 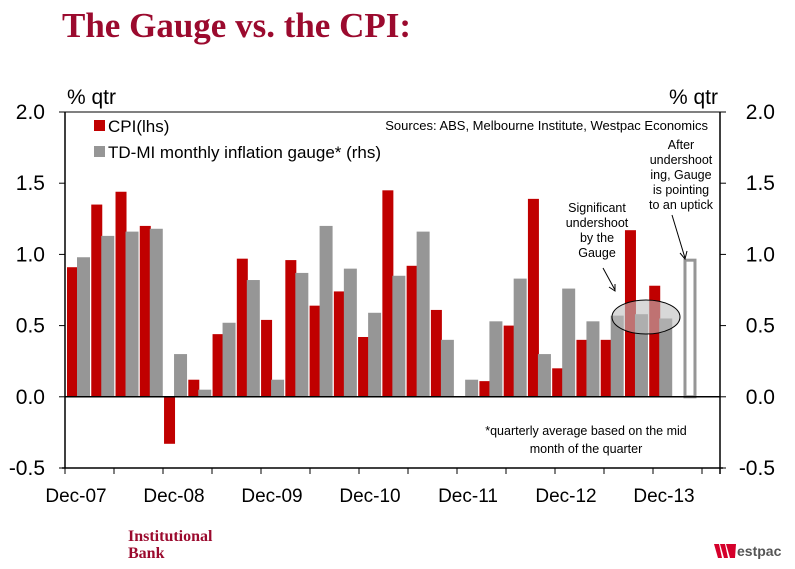 What do you see at coordinates (680, 175) in the screenshot?
I see `annotation-uptick-line: ing, Gauge` at bounding box center [680, 175].